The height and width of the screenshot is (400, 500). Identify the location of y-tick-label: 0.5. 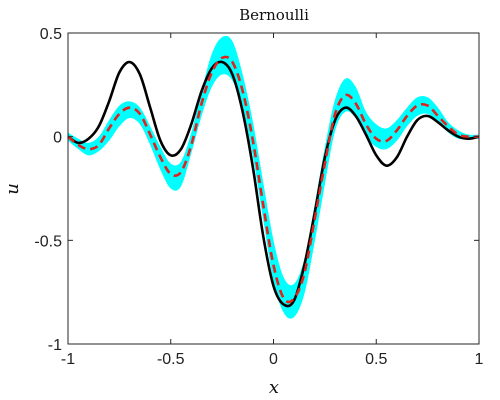
(51, 34).